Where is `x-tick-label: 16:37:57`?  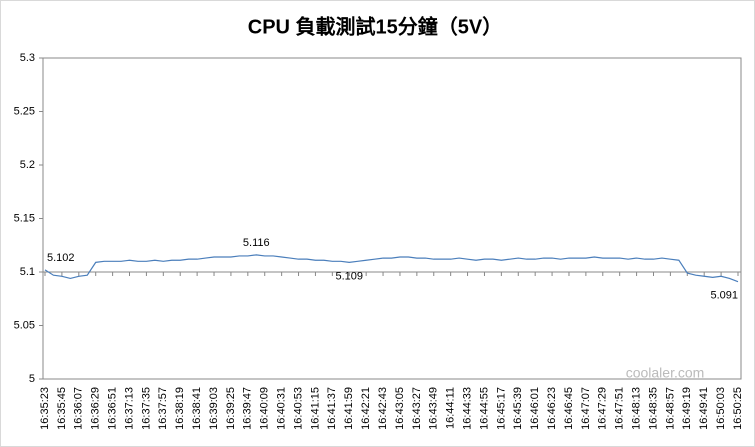 x-tick-label: 16:37:57 is located at coordinates (163, 408).